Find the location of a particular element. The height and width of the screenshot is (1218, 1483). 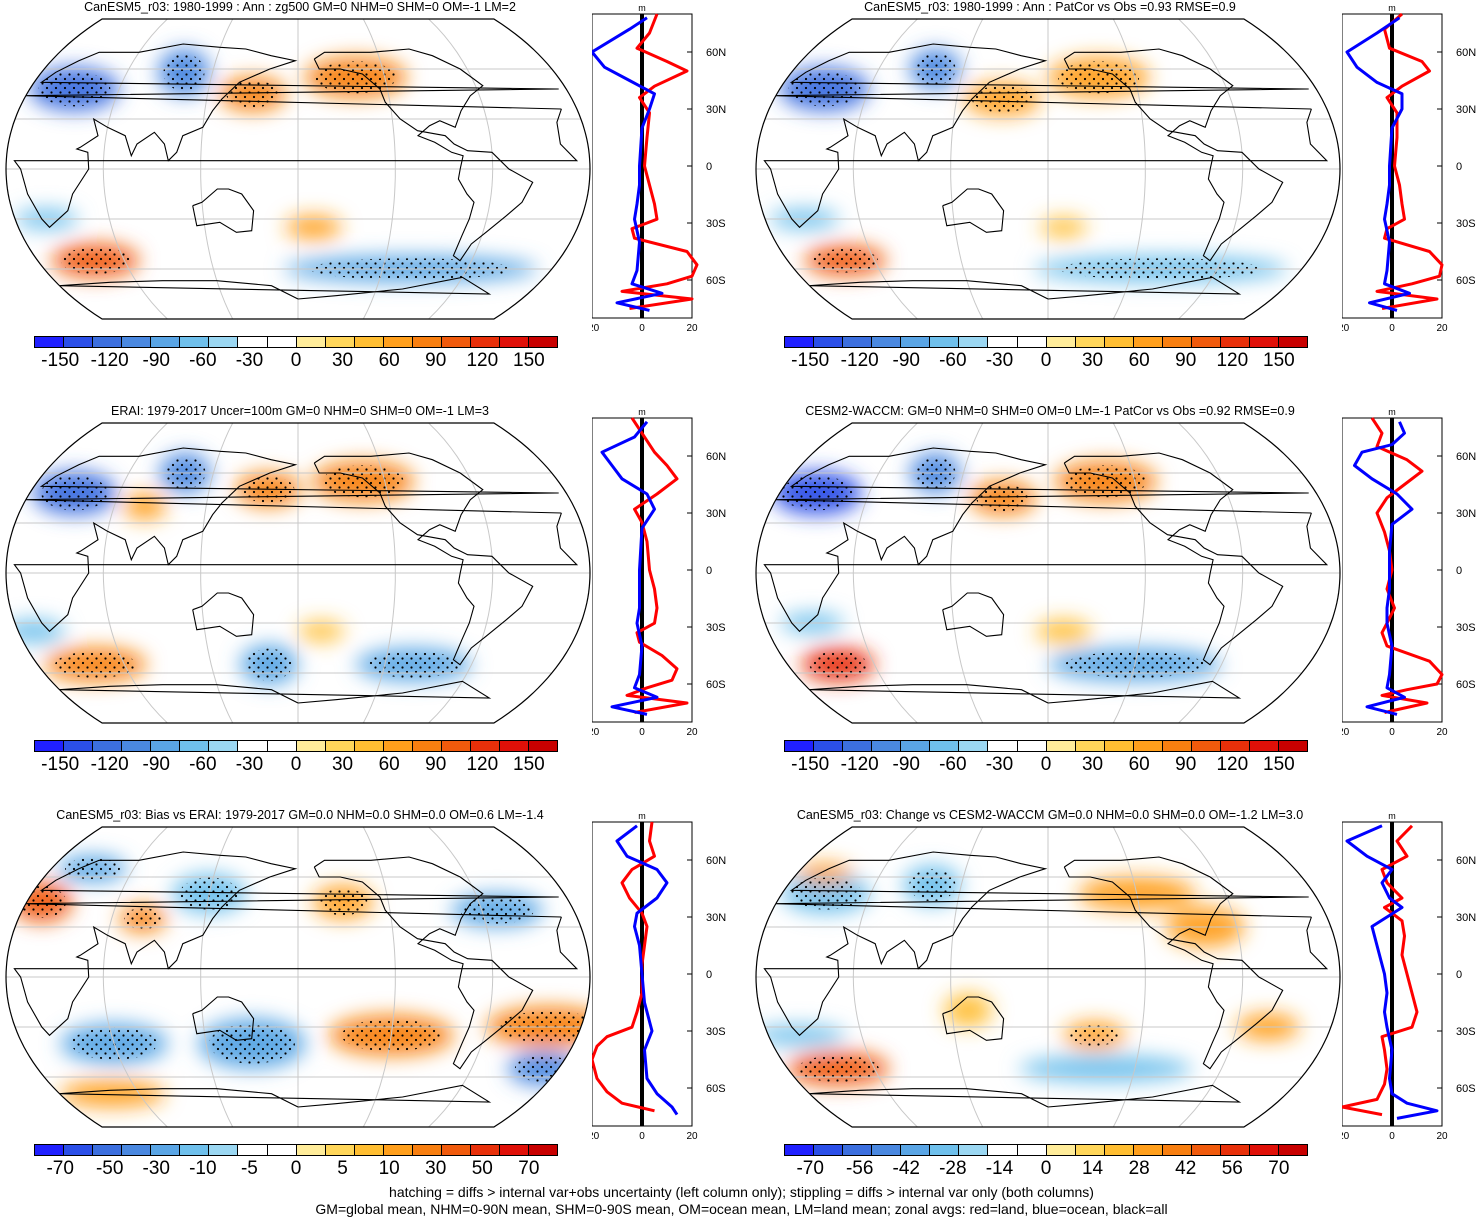

colorbar-label: 120 is located at coordinates (482, 360).